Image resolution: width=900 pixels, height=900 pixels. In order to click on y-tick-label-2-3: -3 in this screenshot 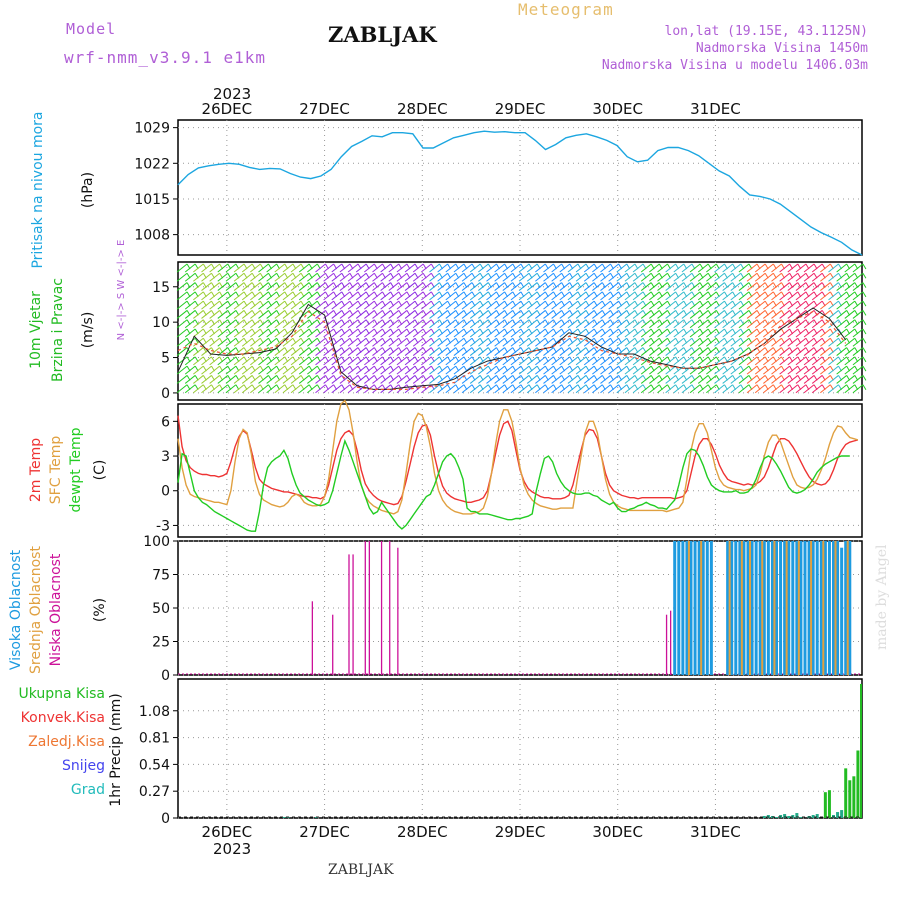, I will do `click(163, 526)`.